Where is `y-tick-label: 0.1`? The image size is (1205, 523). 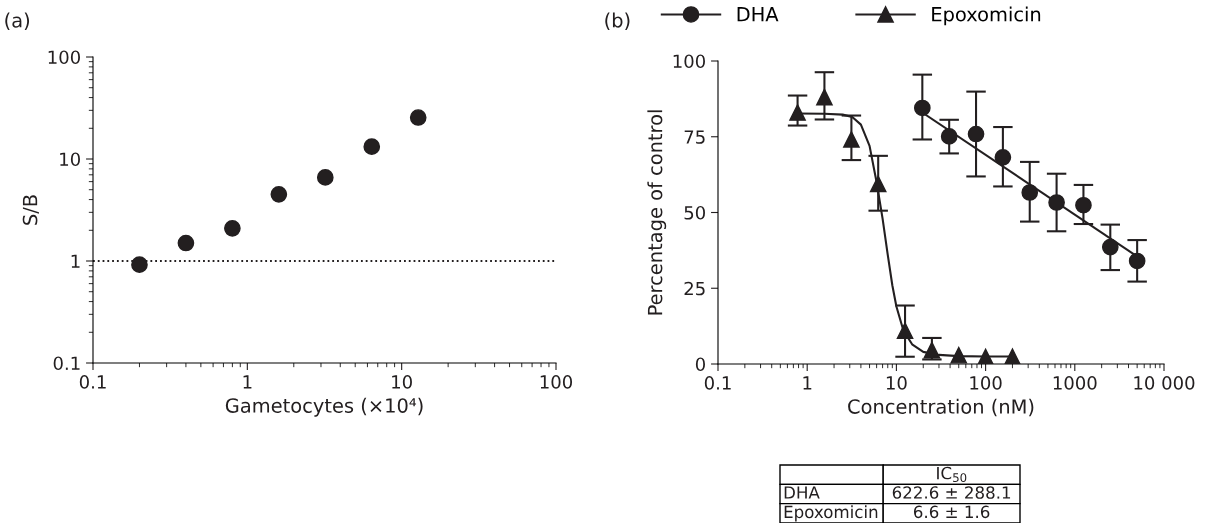
y-tick-label: 0.1 is located at coordinates (66, 363).